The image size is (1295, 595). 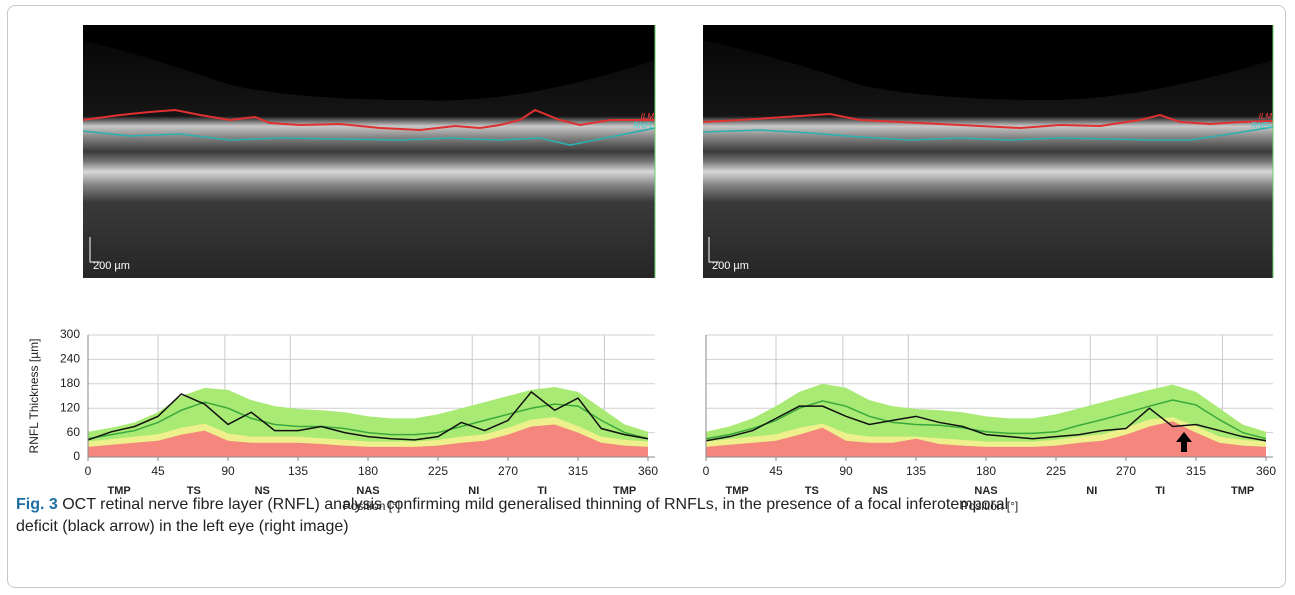 I want to click on deficit-arrow, so click(x=1184, y=442).